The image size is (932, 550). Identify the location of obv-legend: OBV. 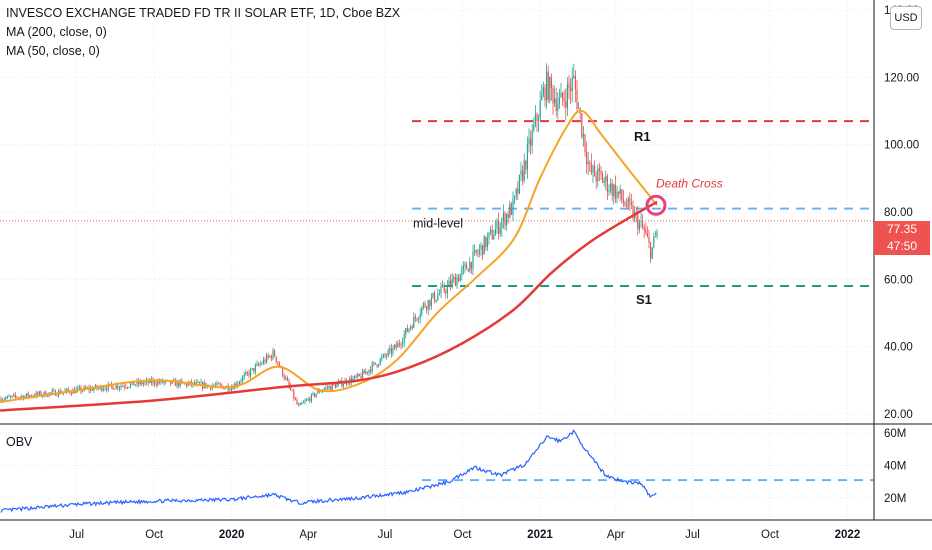
(19, 442).